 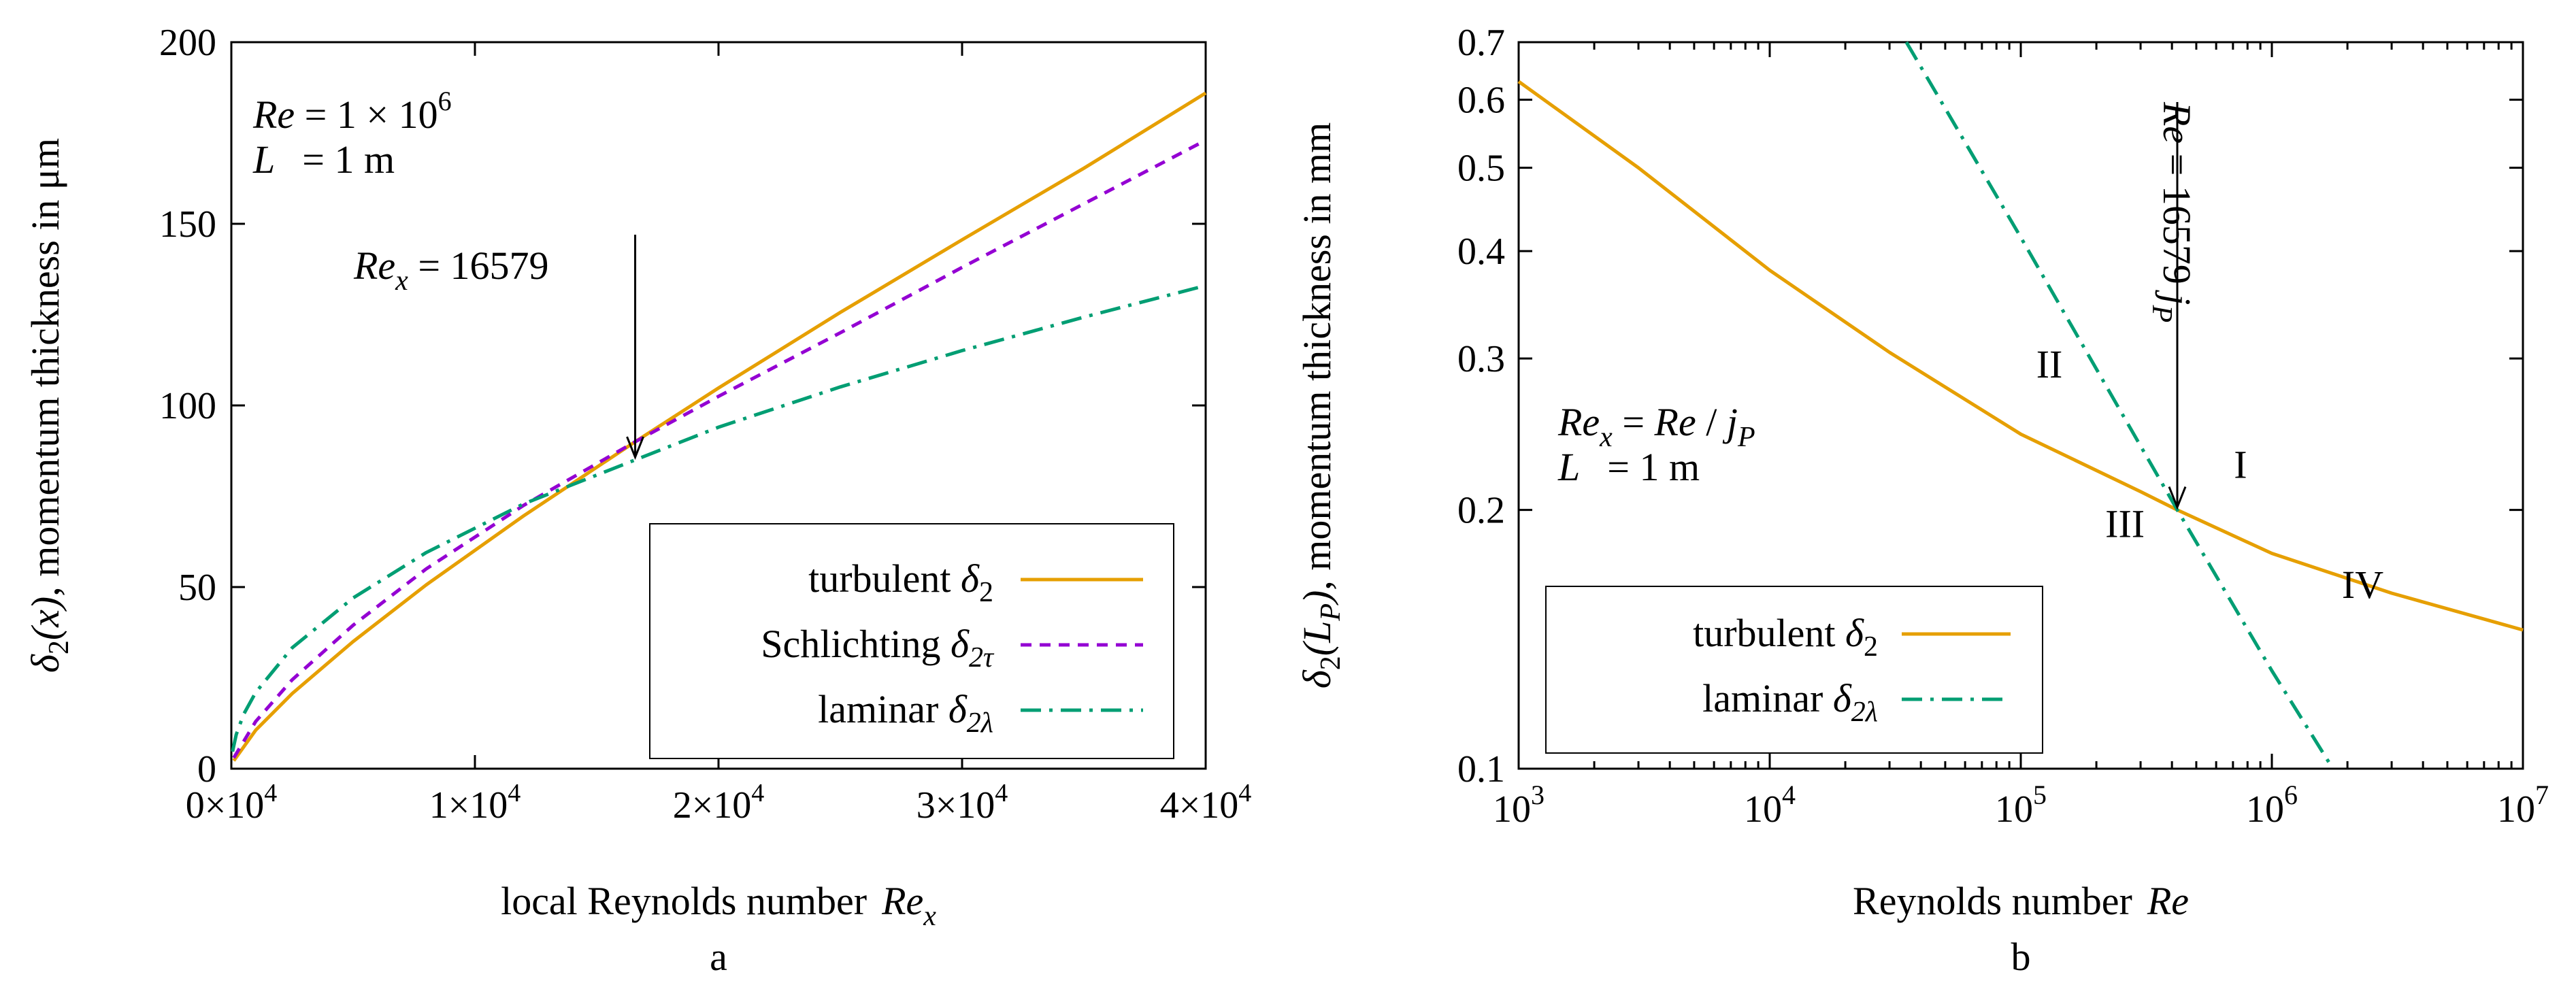 I want to click on ylabel-b: δ2(LP), momentum thickness in mm, so click(x=1321, y=405).